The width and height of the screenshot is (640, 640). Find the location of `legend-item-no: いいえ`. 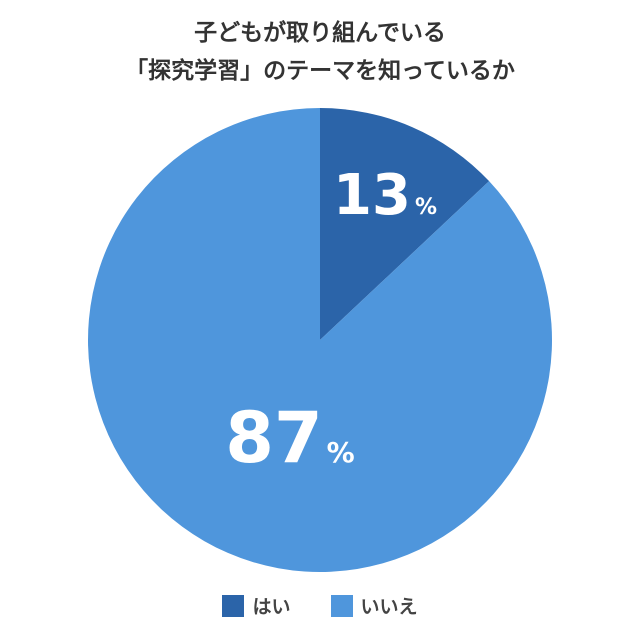

legend-item-no: いいえ is located at coordinates (374, 605).